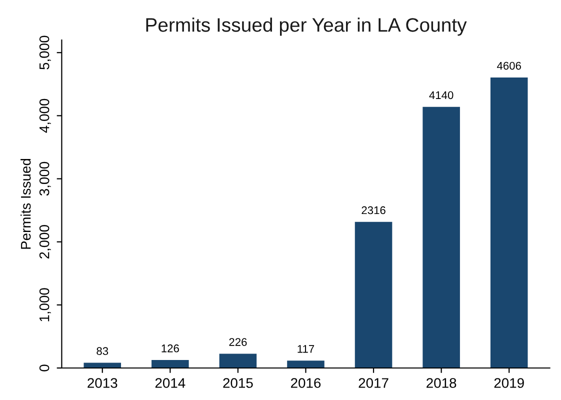  Describe the element at coordinates (45, 115) in the screenshot. I see `y-tick-label: 4,000` at that location.